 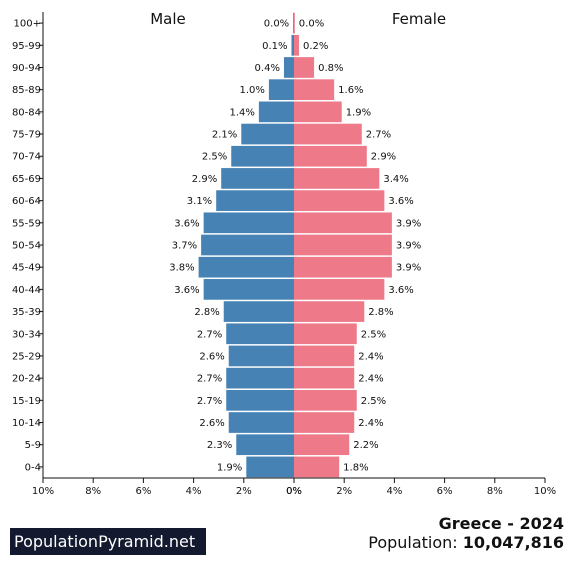 What do you see at coordinates (365, 445) in the screenshot?
I see `female-value-label-5-9: 2.2%` at bounding box center [365, 445].